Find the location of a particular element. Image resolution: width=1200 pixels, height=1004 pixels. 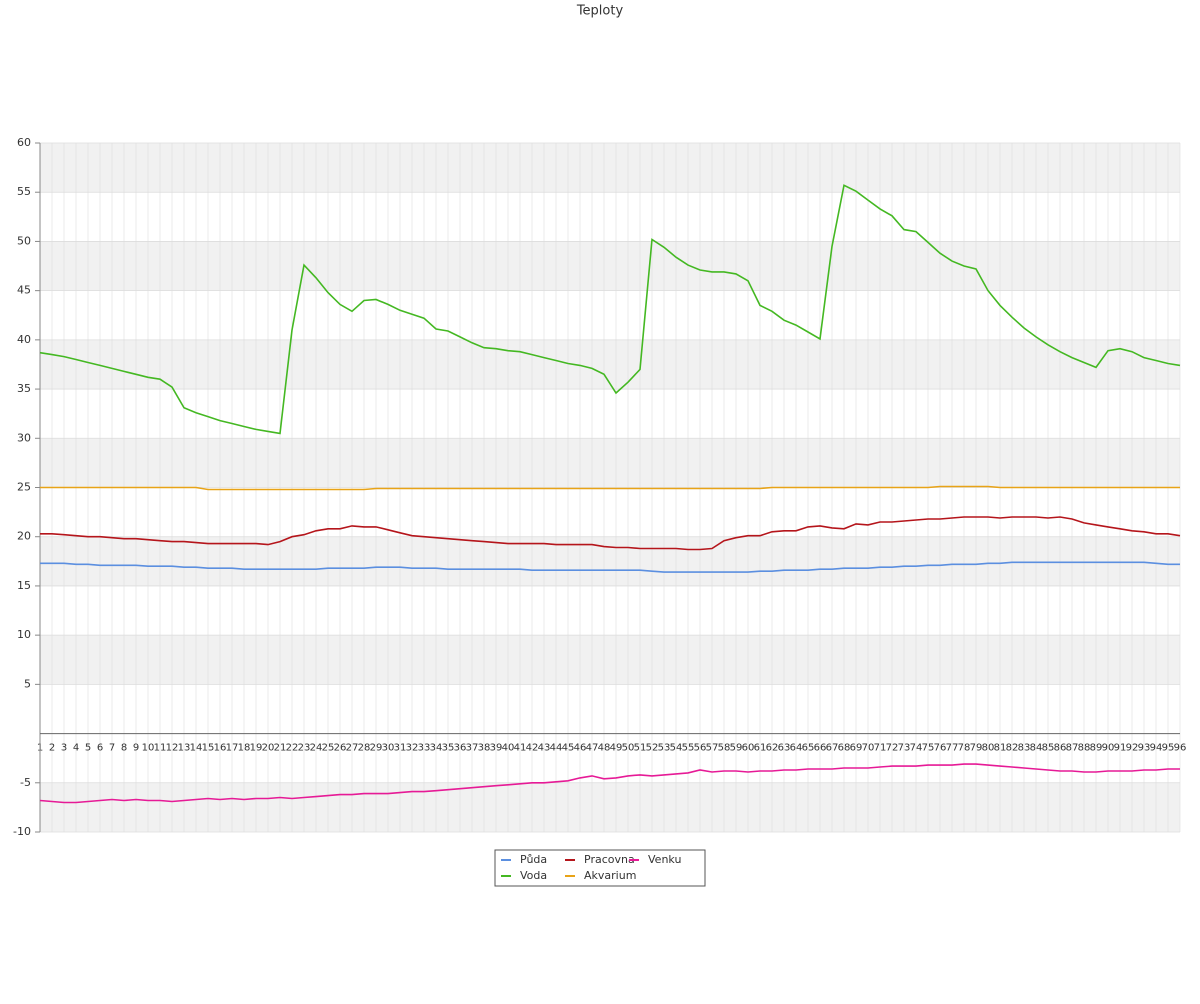

x-tick-label: 33 is located at coordinates (424, 748).